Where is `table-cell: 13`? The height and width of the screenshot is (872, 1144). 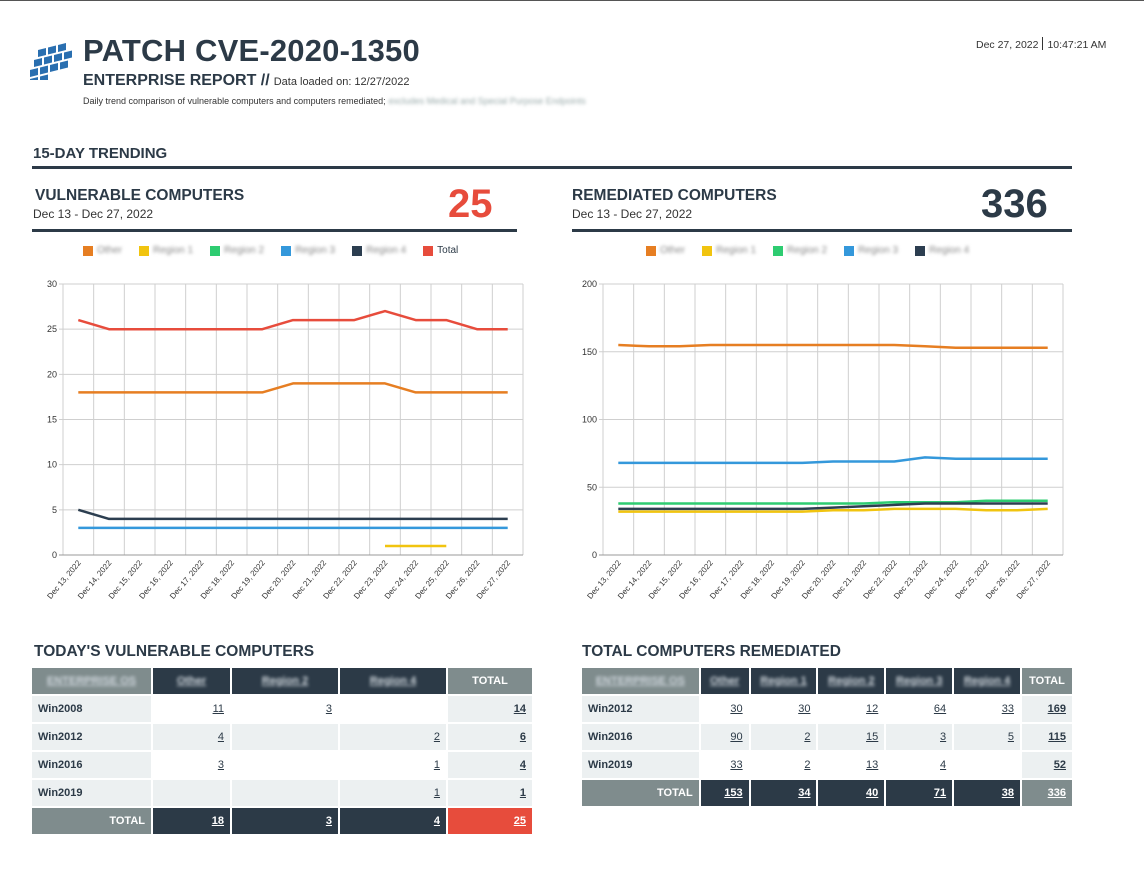 table-cell: 13 is located at coordinates (851, 765).